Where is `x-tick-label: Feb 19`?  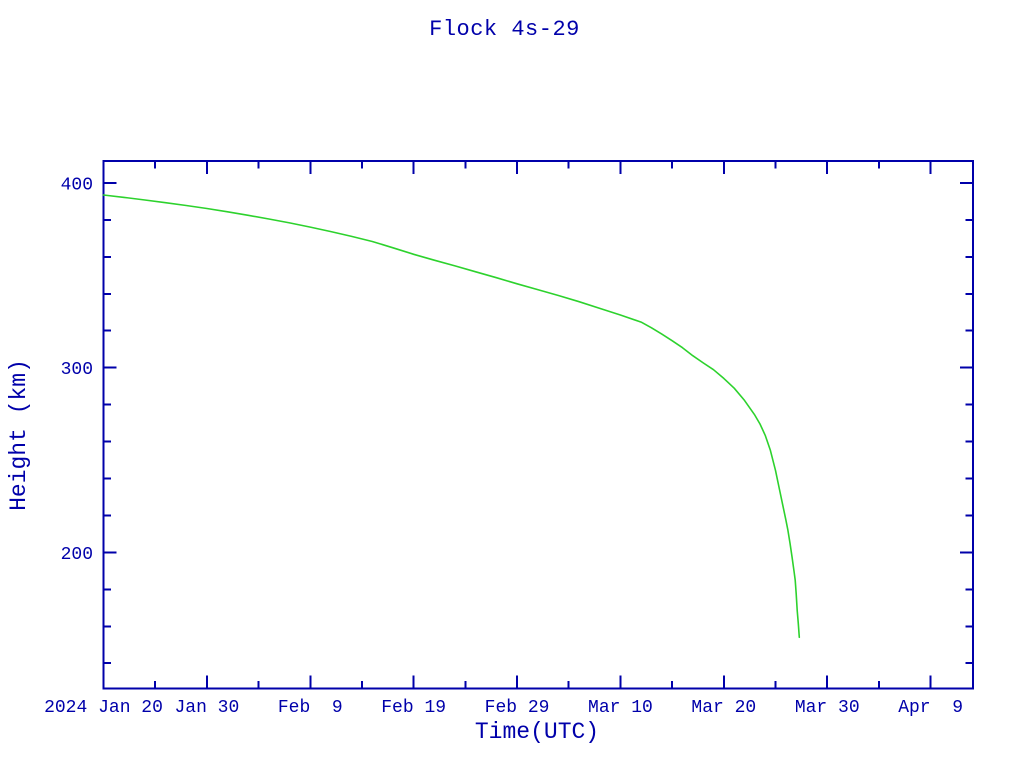 x-tick-label: Feb 19 is located at coordinates (413, 708).